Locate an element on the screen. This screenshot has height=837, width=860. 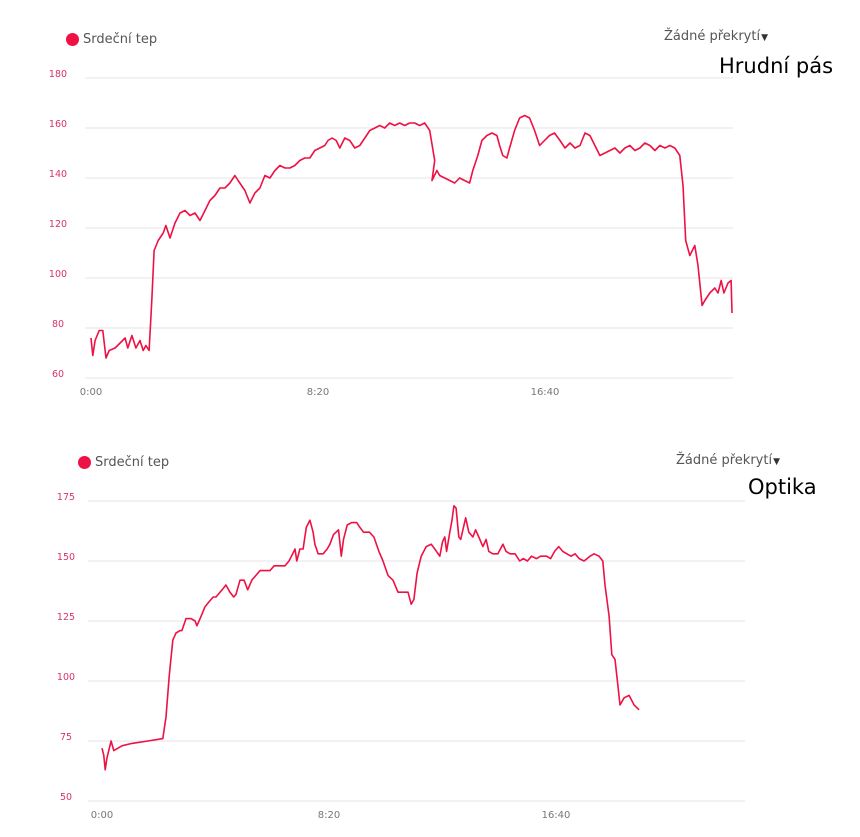
y-tick-label: 50 is located at coordinates (66, 797).